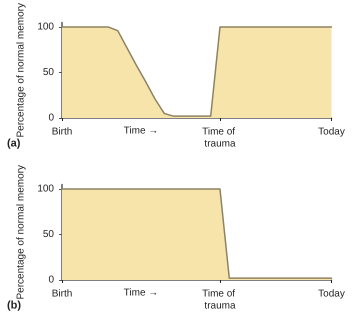 Image resolution: width=362 pixels, height=324 pixels. What do you see at coordinates (14, 306) in the screenshot?
I see `text: (b)` at bounding box center [14, 306].